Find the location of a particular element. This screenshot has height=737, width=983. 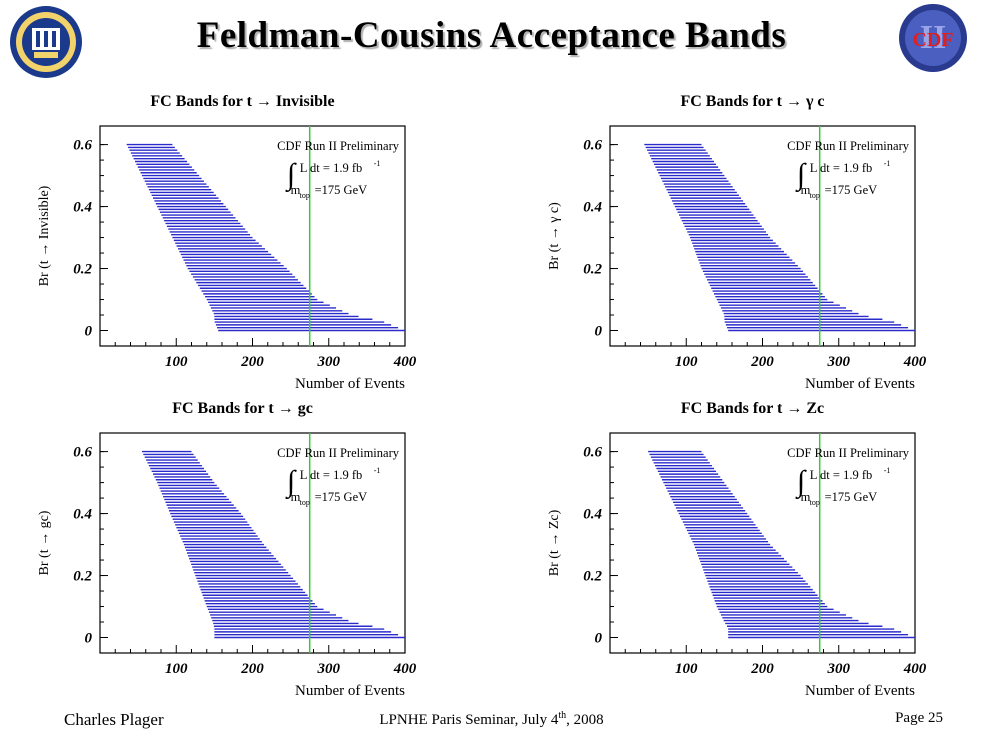

chart0-ytick-label: 0.4 is located at coordinates (82, 208).